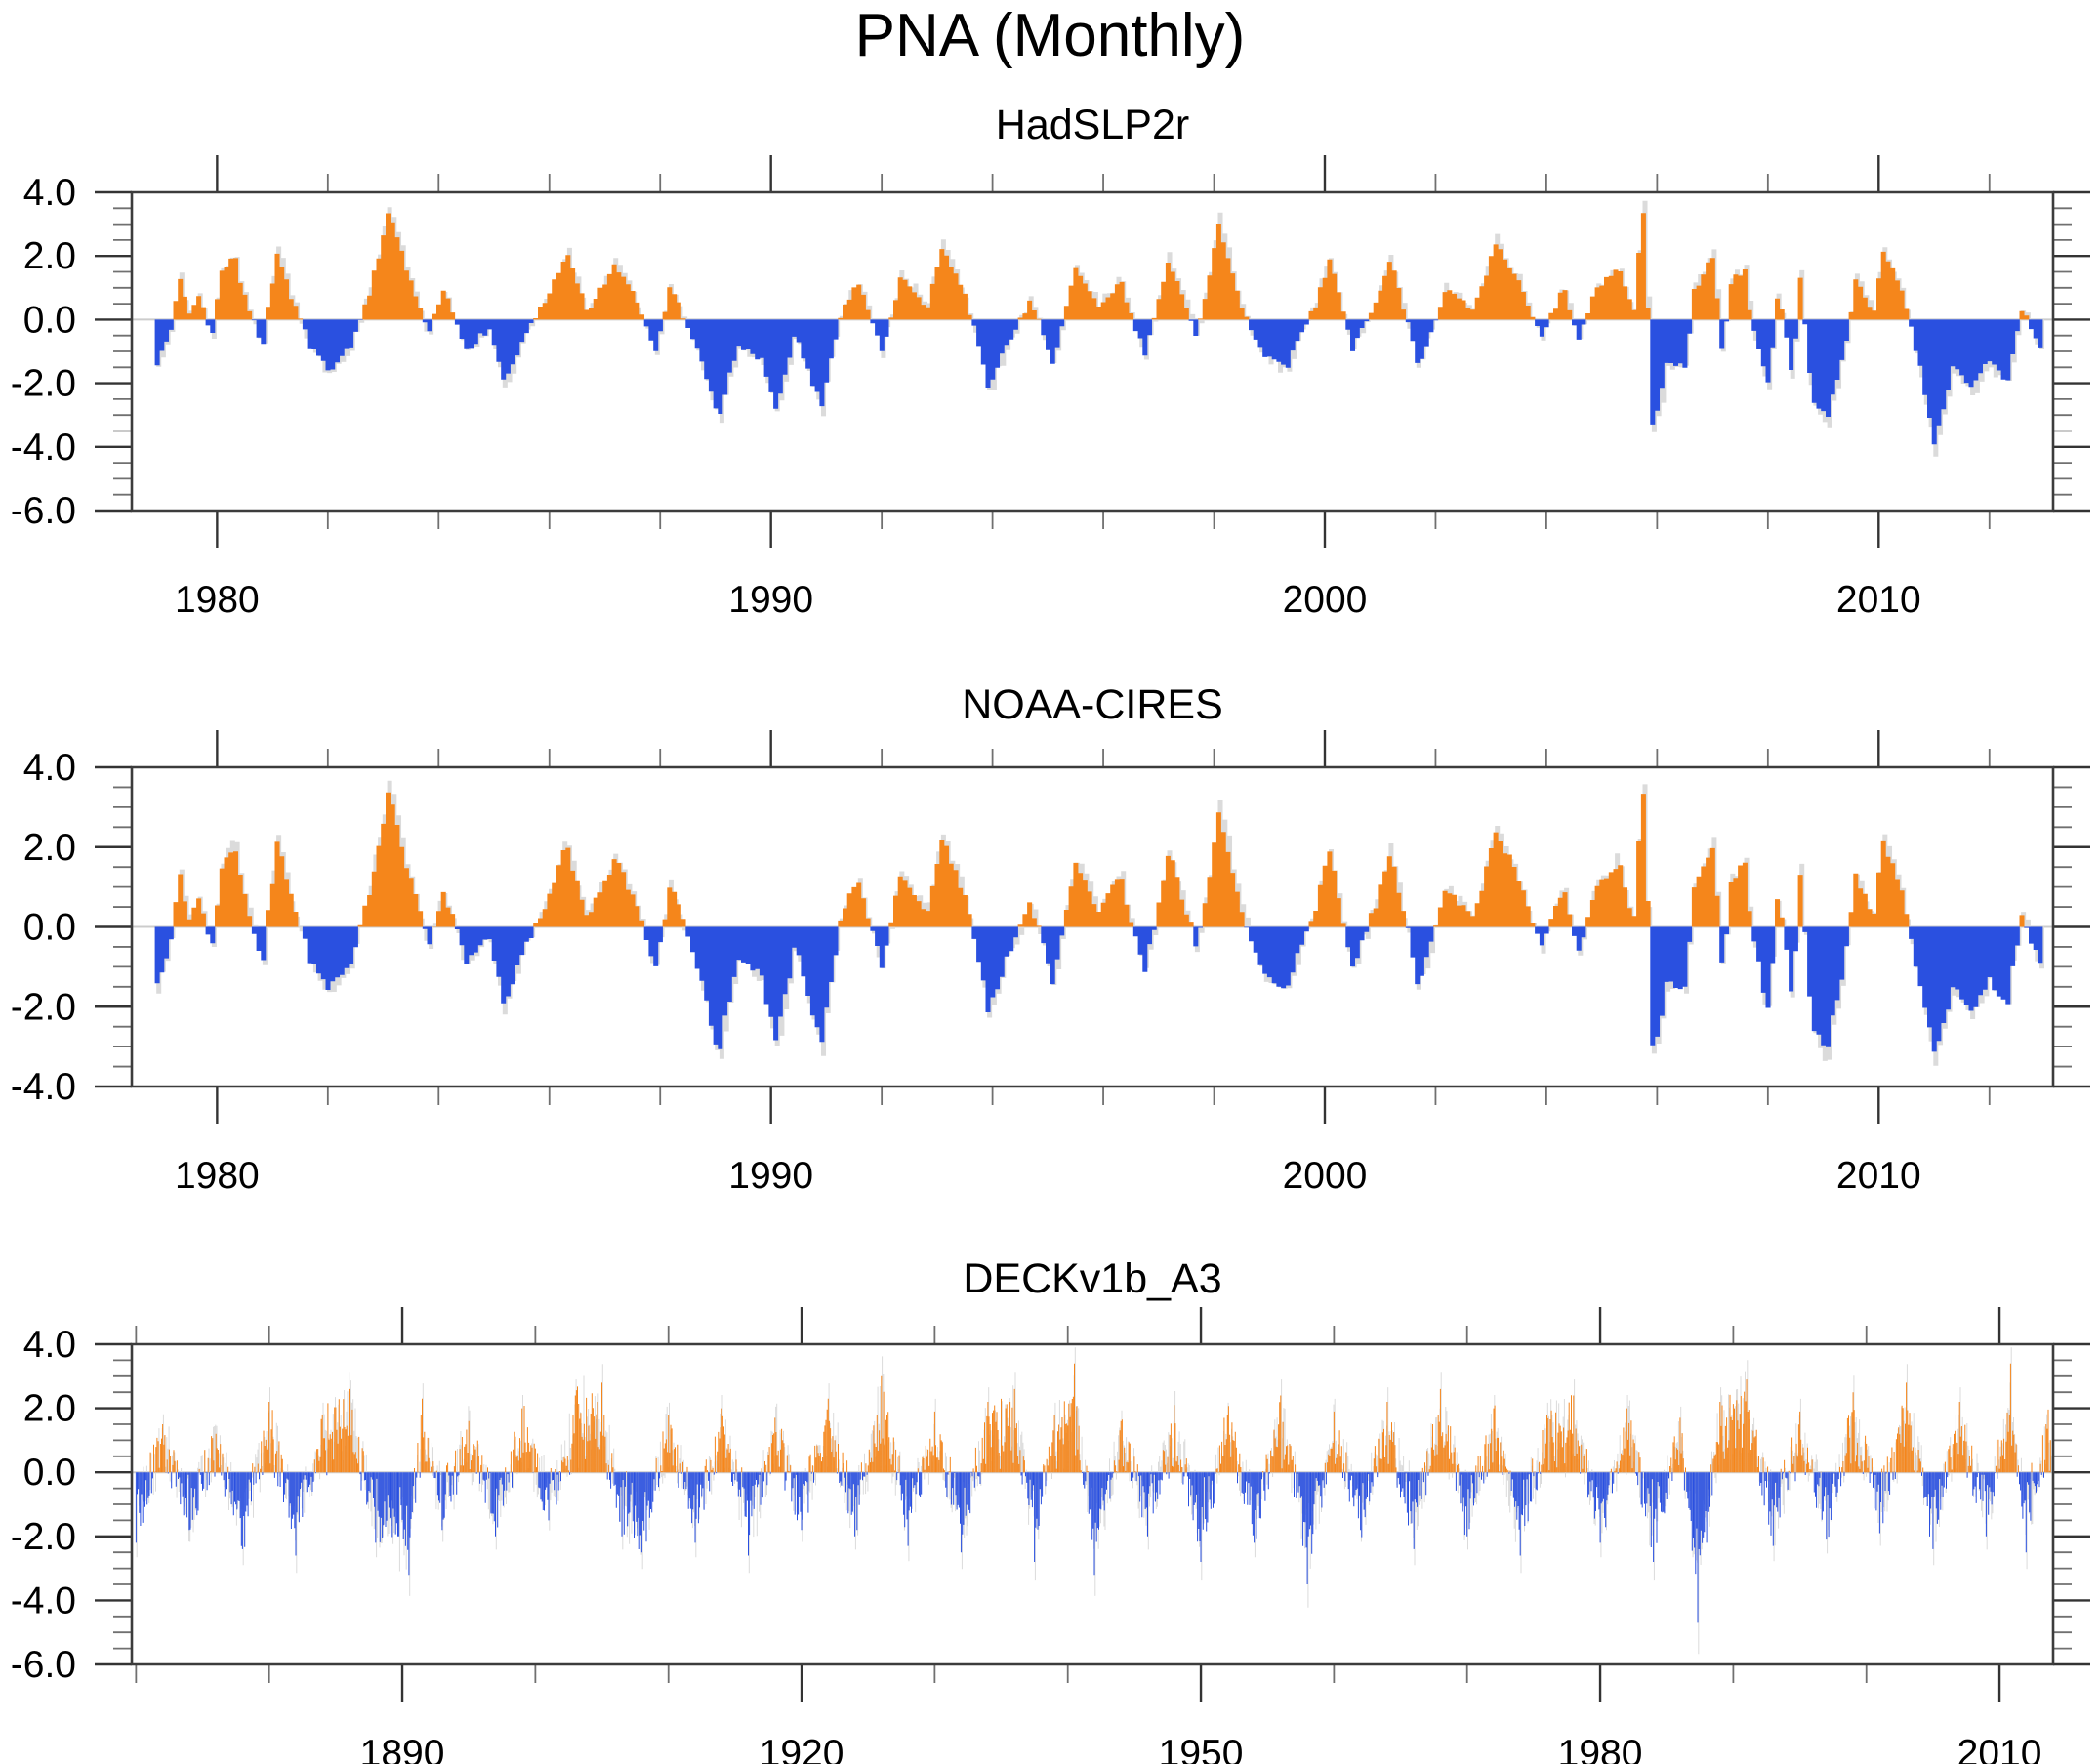  Describe the element at coordinates (1092, 125) in the screenshot. I see `panel-title-hadslp2r: HadSLP2r` at that location.